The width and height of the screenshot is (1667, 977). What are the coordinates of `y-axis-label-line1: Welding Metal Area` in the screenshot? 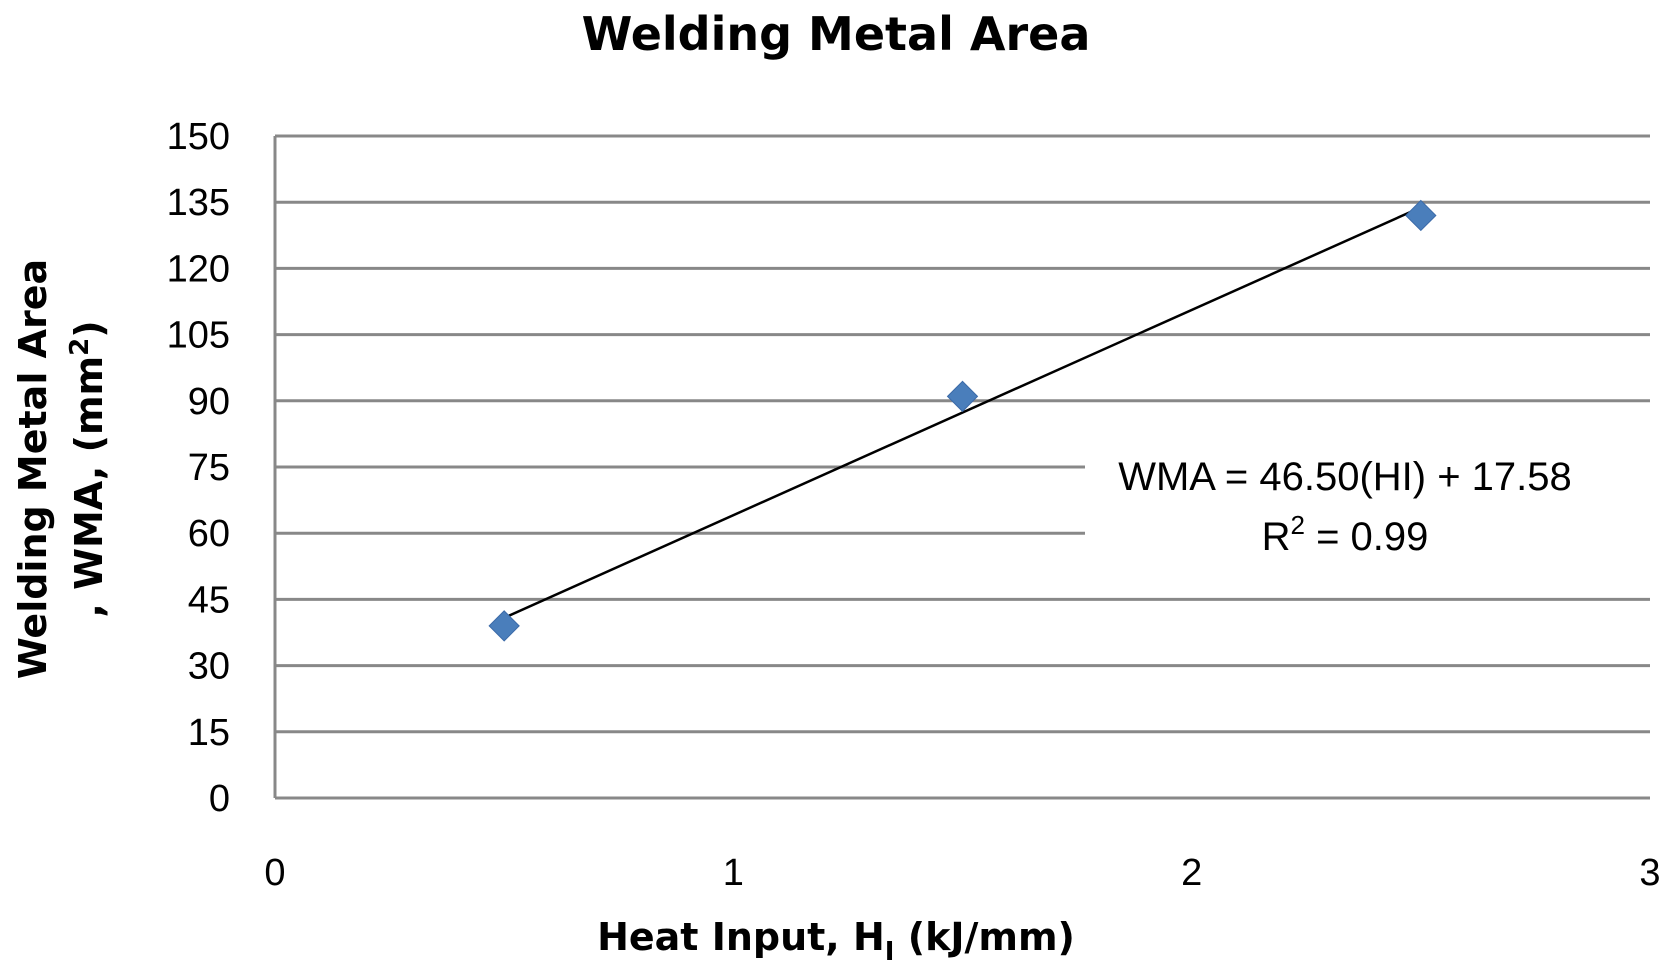 It's located at (33, 469).